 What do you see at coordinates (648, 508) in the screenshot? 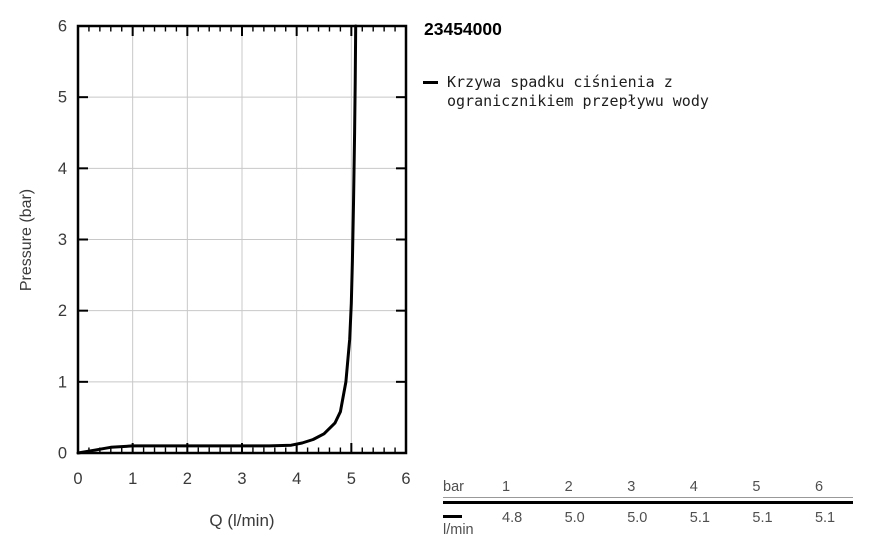
I see `flow-rate-table: bar 1 2 3 4 5 6 l/min 4.8 5.0 5.0 5.1 5.1 5.1` at bounding box center [648, 508].